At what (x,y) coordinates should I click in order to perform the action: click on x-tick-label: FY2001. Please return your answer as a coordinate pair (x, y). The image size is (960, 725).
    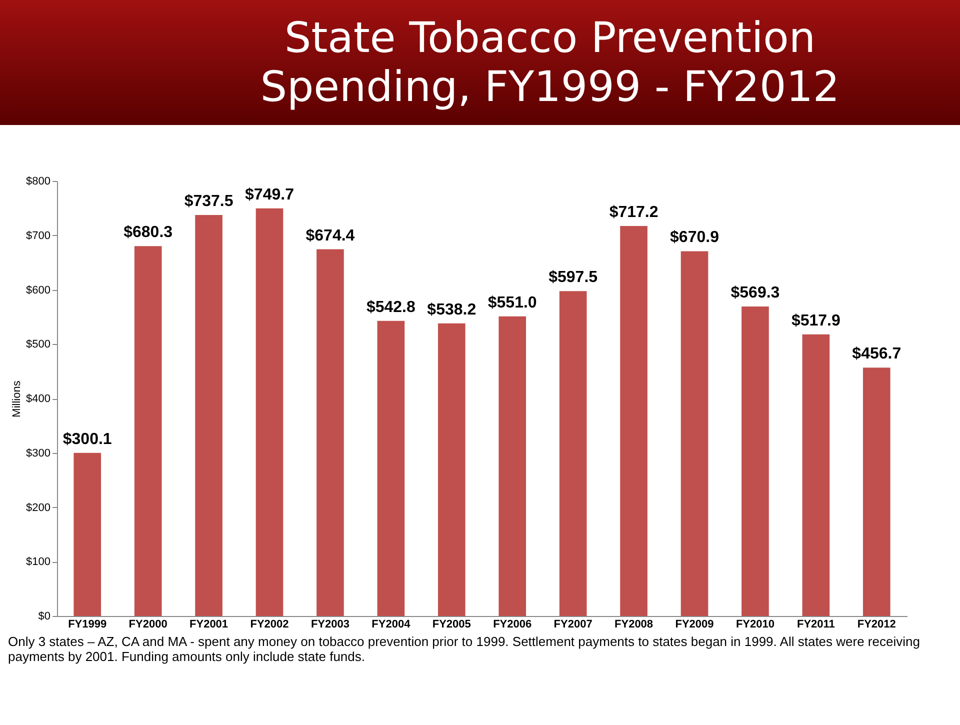
    Looking at the image, I should click on (209, 624).